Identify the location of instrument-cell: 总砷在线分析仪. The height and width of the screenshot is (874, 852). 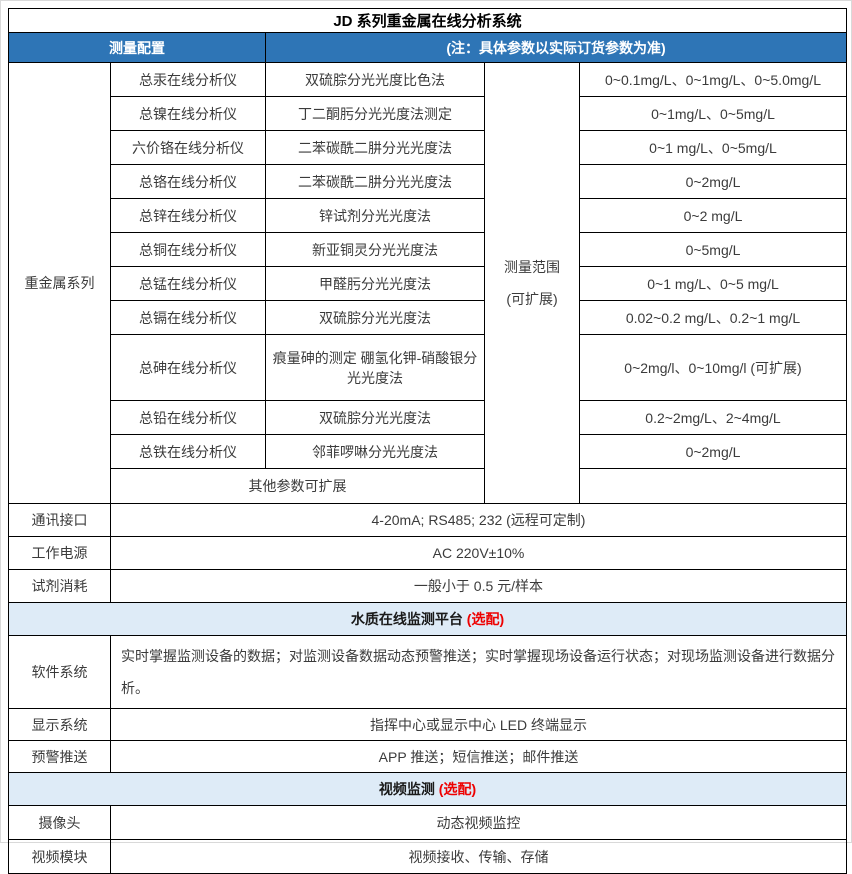
(188, 367).